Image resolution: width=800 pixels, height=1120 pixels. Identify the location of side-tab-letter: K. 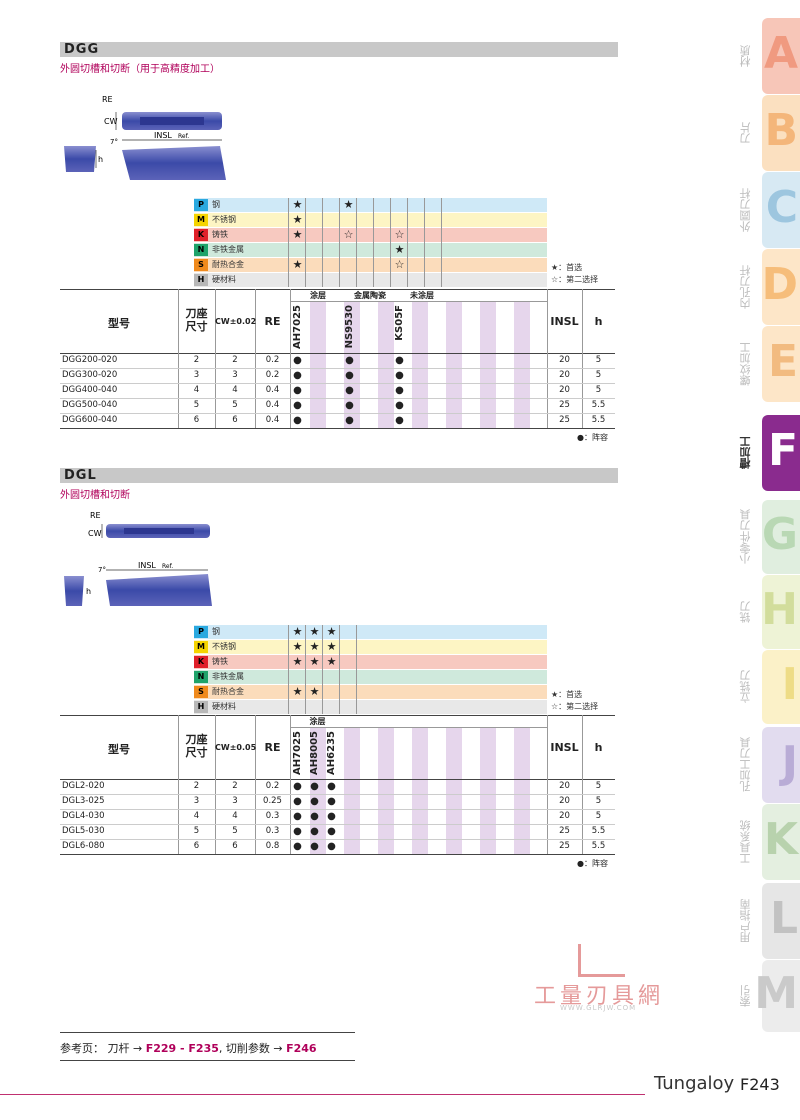
(780, 839).